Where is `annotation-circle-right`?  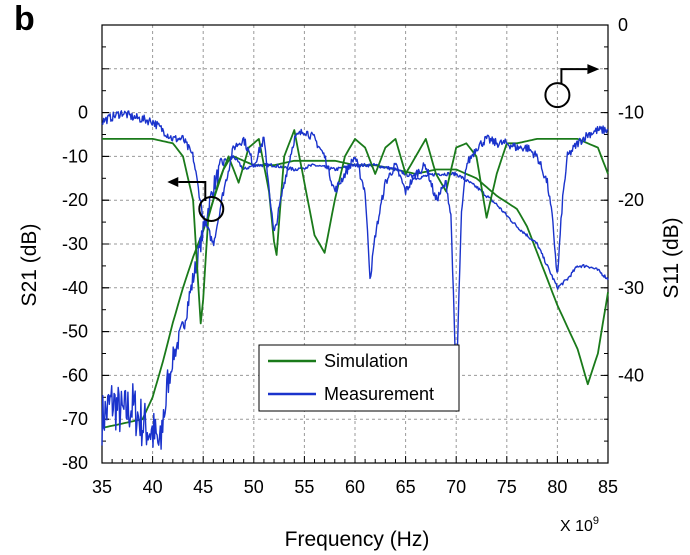
annotation-circle-right is located at coordinates (557, 95).